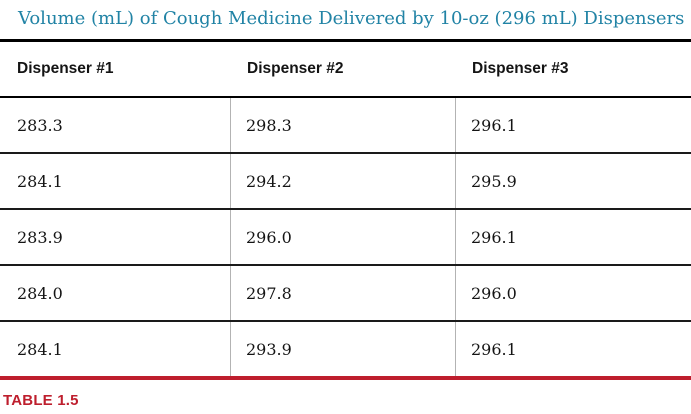 The height and width of the screenshot is (414, 691). Describe the element at coordinates (65, 68) in the screenshot. I see `column-header-dispenser-1: Dispenser #1` at that location.